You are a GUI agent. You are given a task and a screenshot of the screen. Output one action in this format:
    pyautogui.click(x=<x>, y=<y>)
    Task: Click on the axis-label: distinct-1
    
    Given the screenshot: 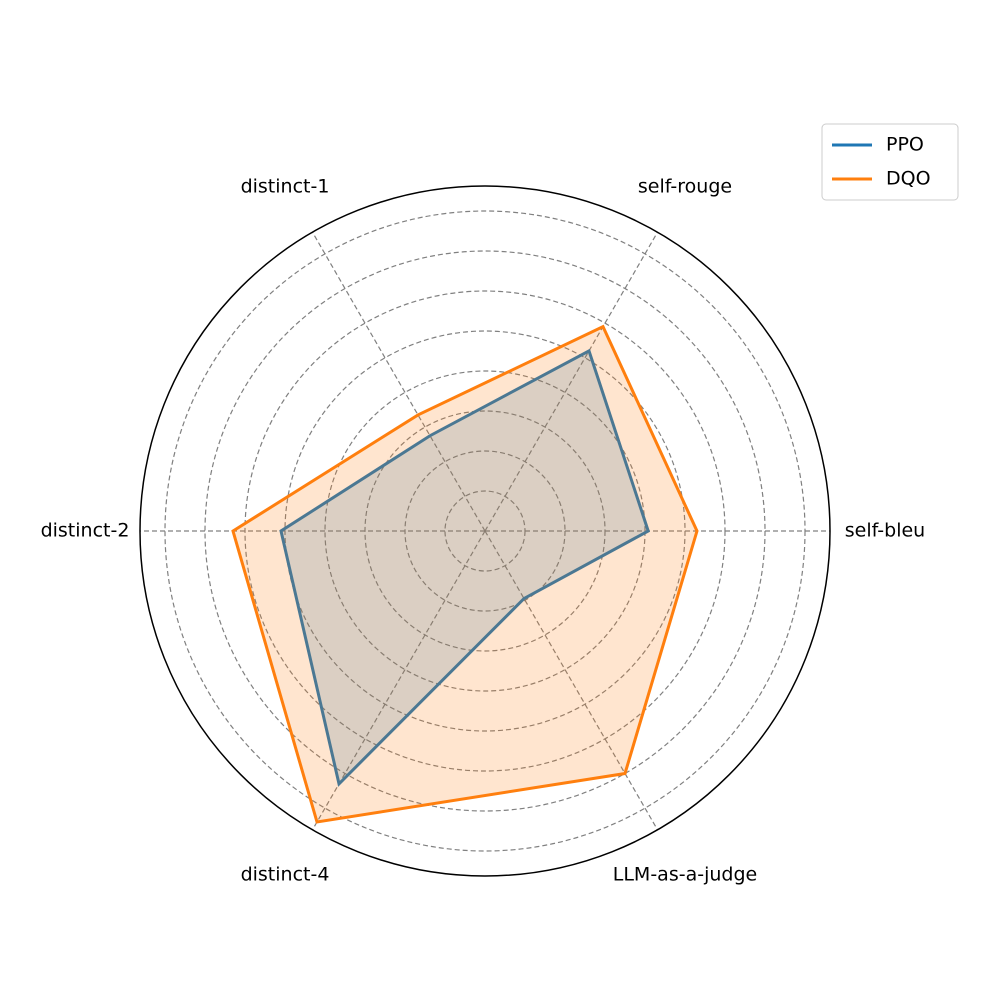 What is the action you would take?
    pyautogui.click(x=285, y=187)
    